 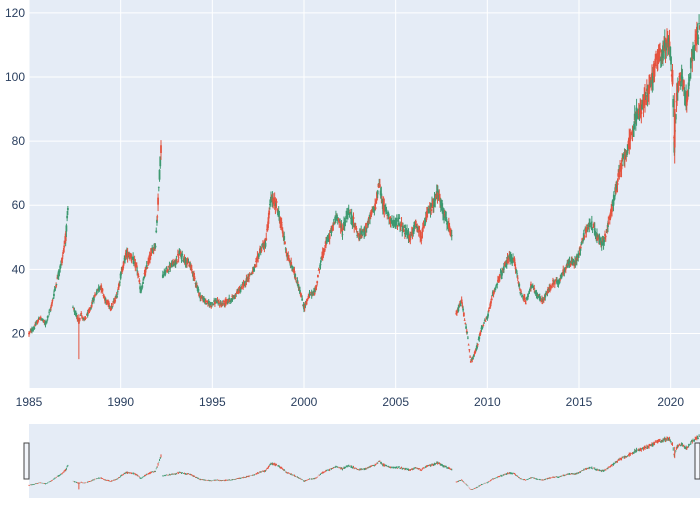 I want to click on y-tick-label: 60, so click(x=19, y=205).